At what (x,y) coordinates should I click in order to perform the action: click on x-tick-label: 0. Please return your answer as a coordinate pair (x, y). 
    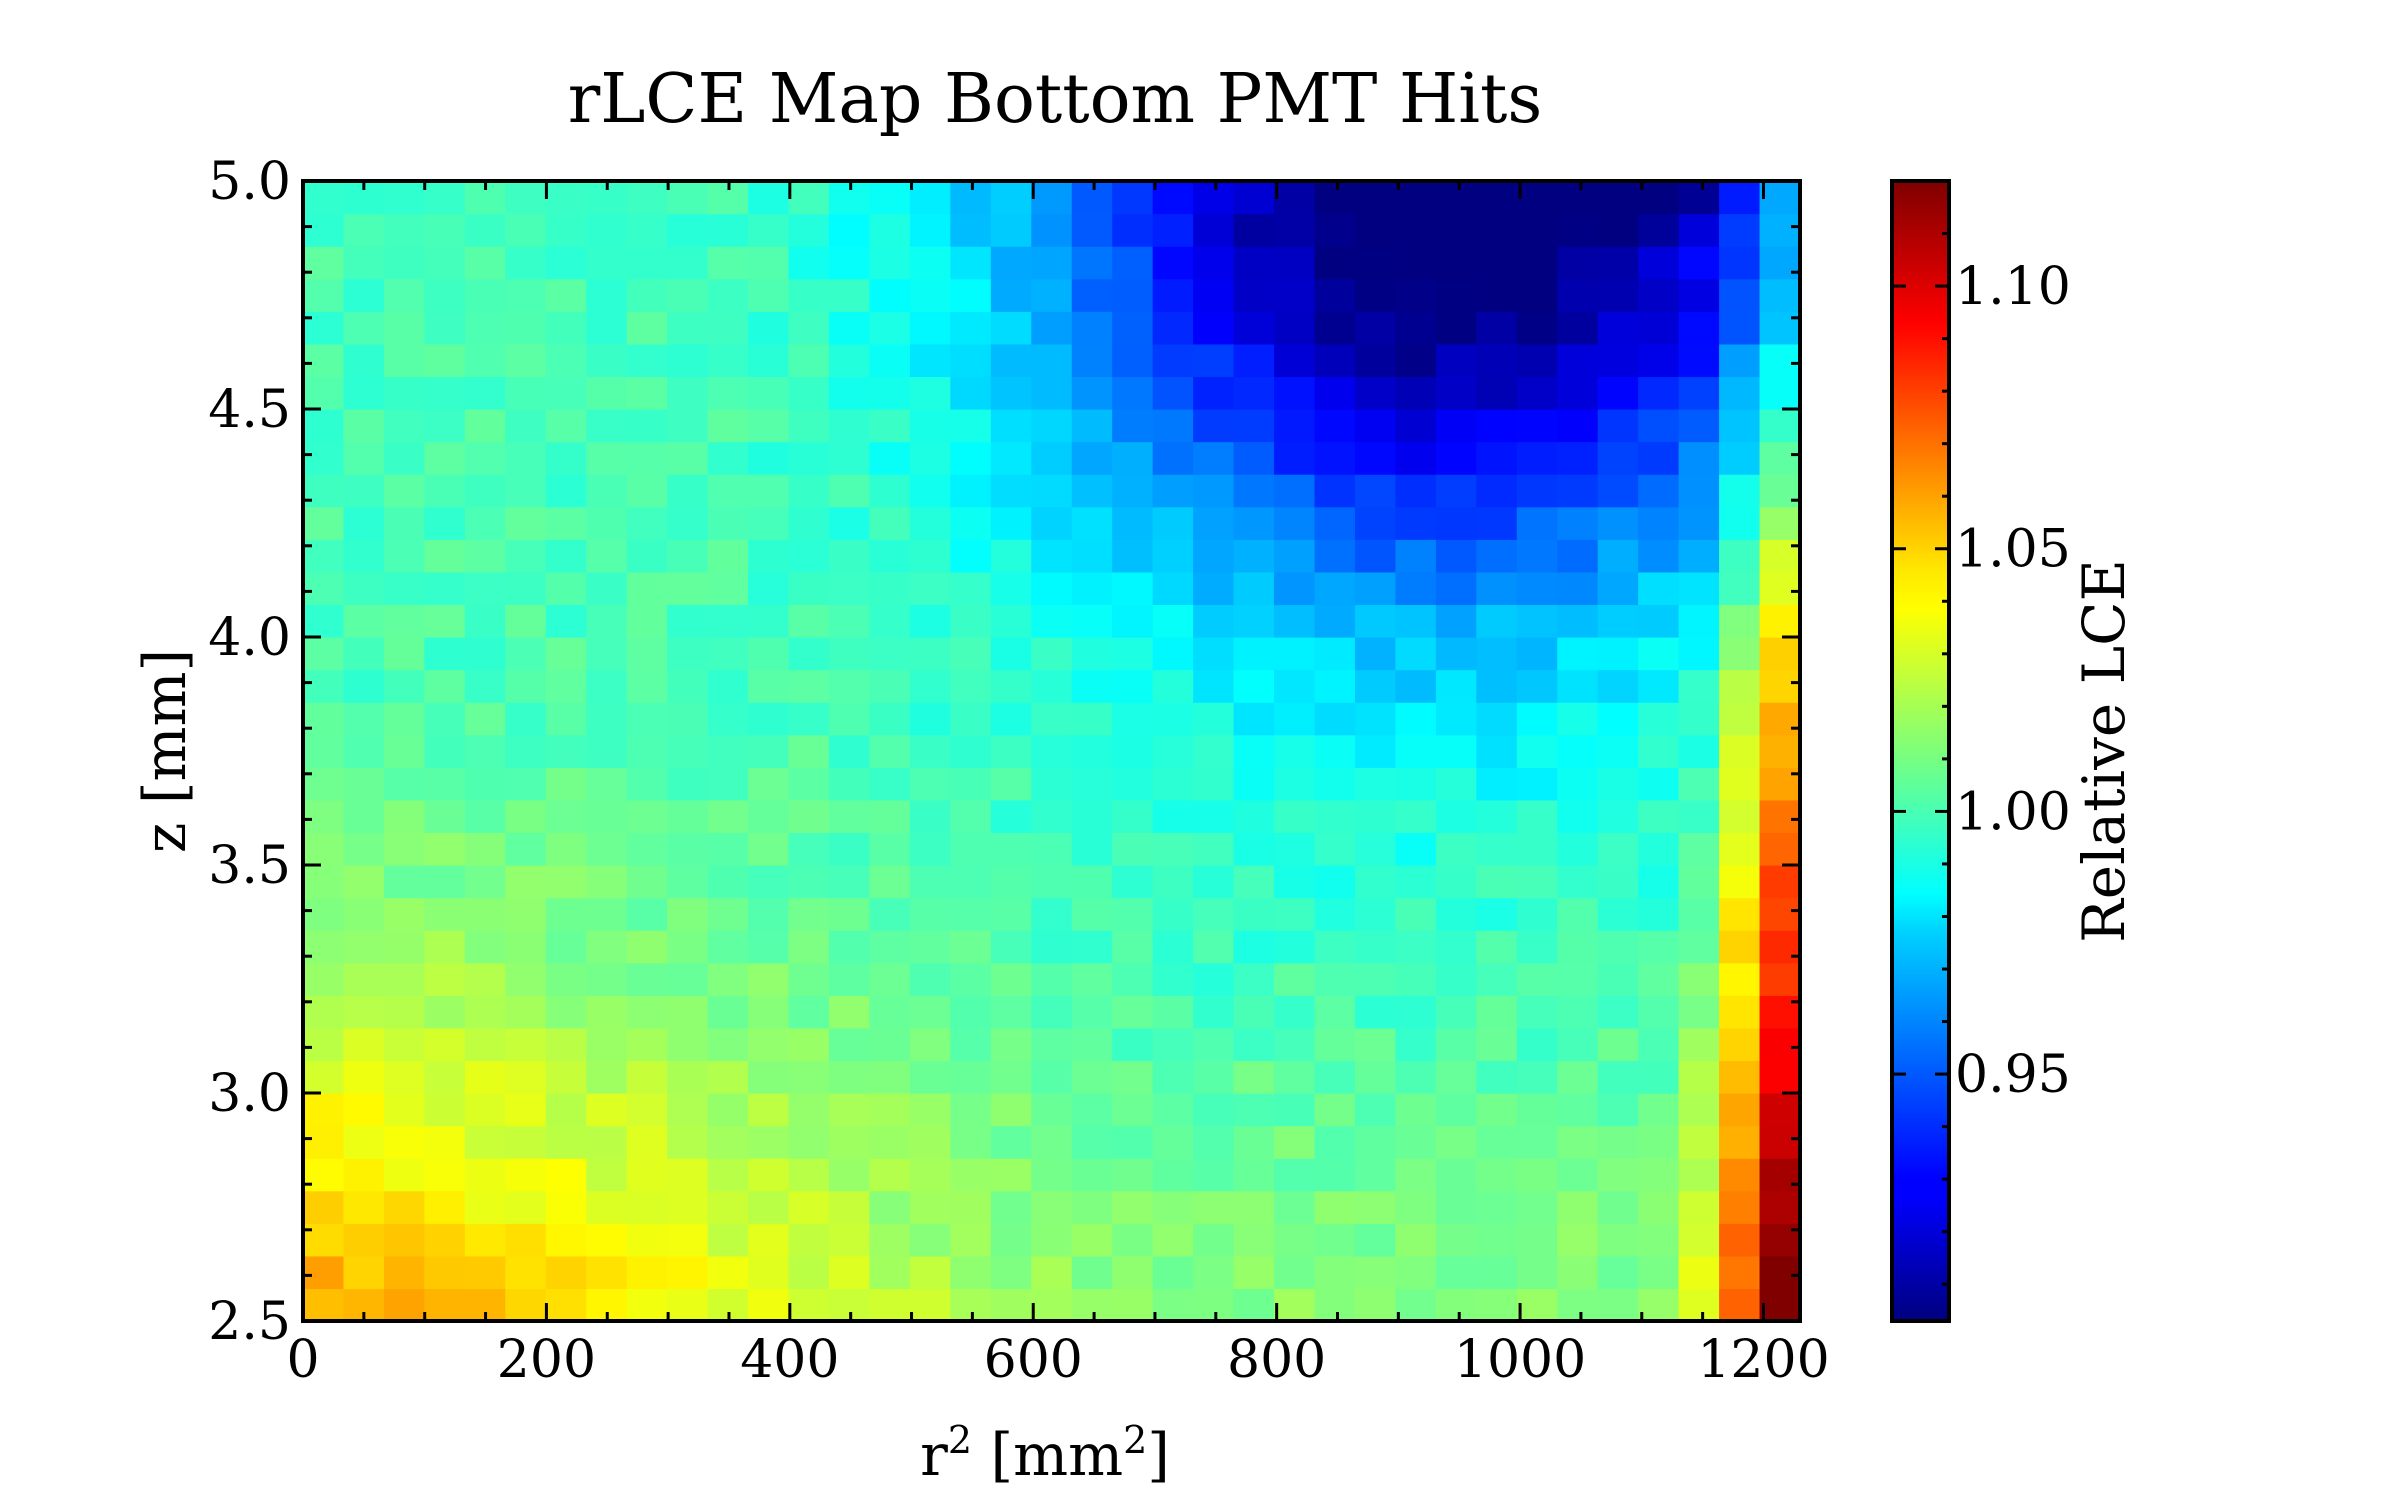
    Looking at the image, I should click on (302, 1360).